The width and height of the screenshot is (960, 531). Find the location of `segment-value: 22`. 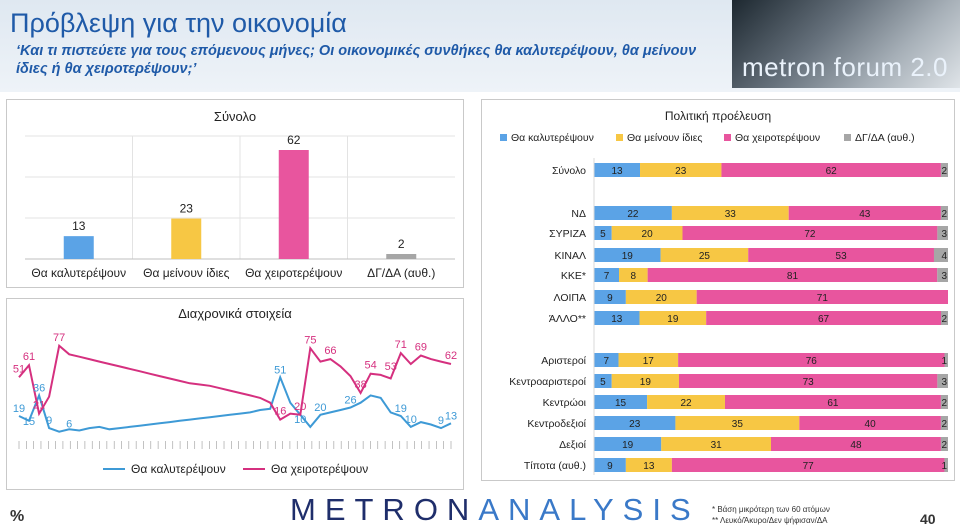

segment-value: 22 is located at coordinates (686, 403).